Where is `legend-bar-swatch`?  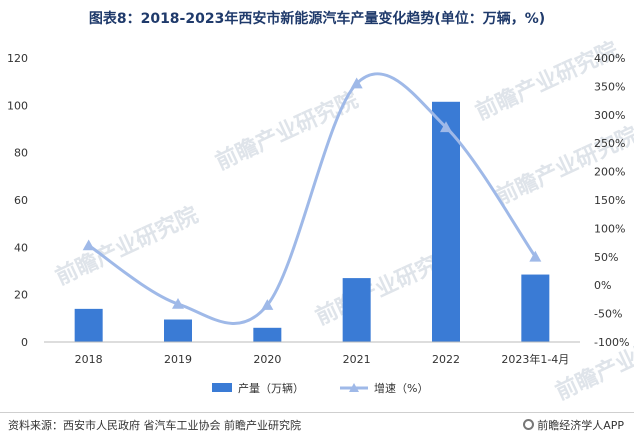 legend-bar-swatch is located at coordinates (222, 387).